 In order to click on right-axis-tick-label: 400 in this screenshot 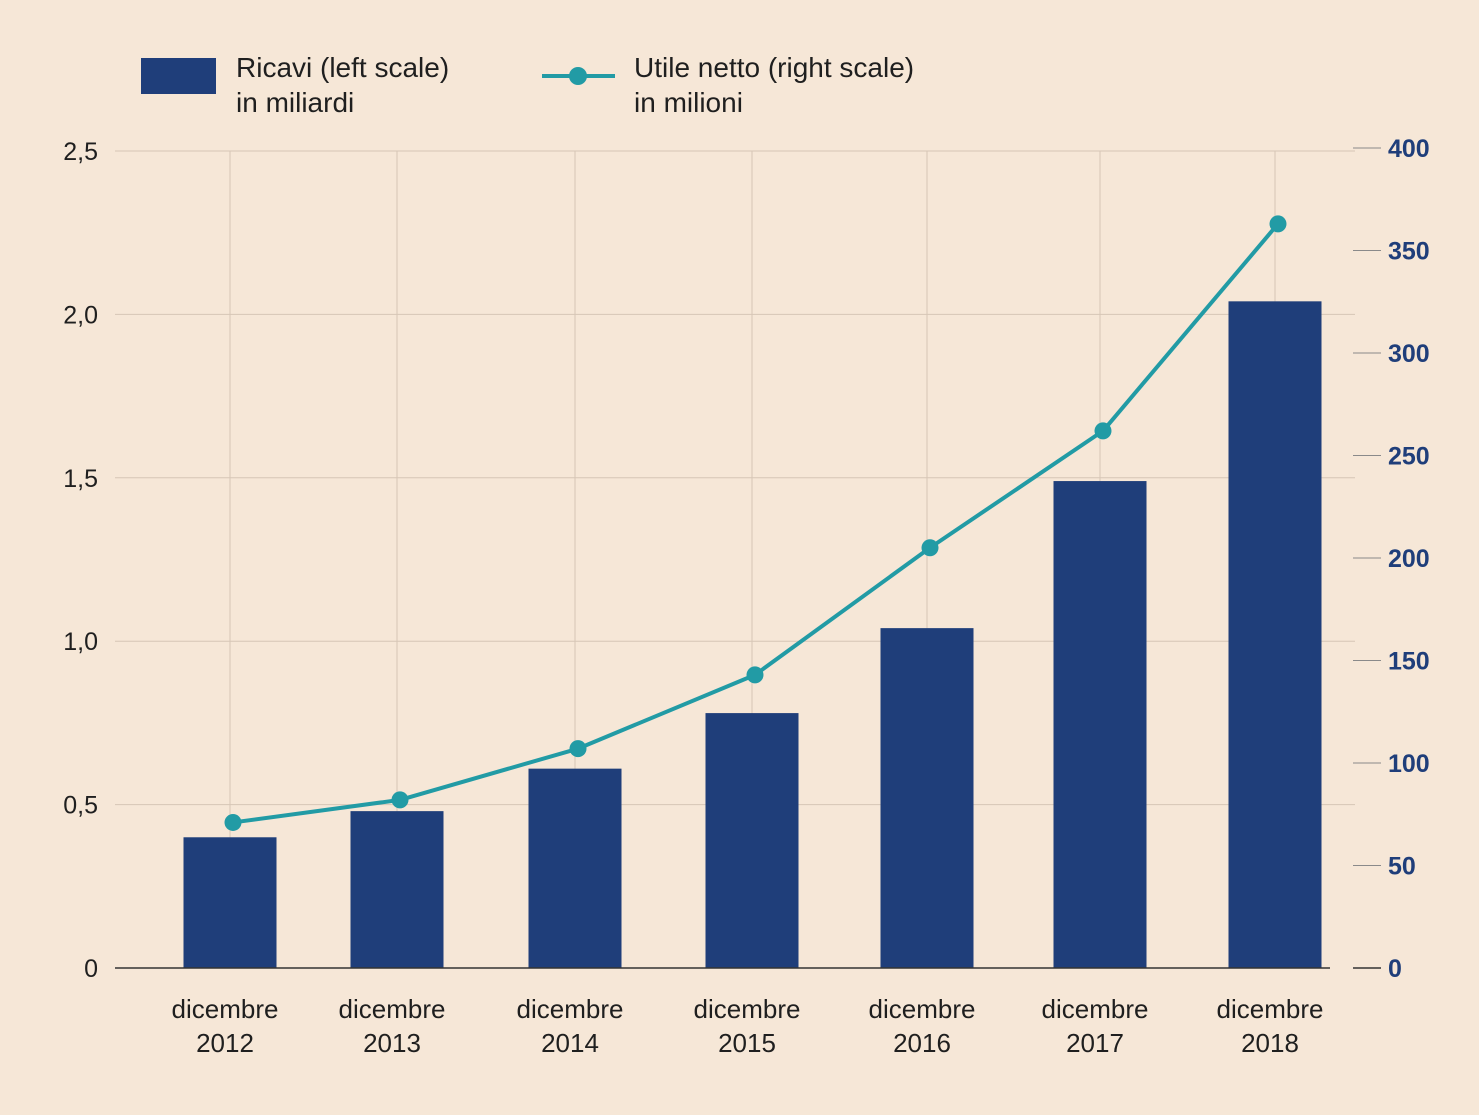, I will do `click(1409, 149)`.